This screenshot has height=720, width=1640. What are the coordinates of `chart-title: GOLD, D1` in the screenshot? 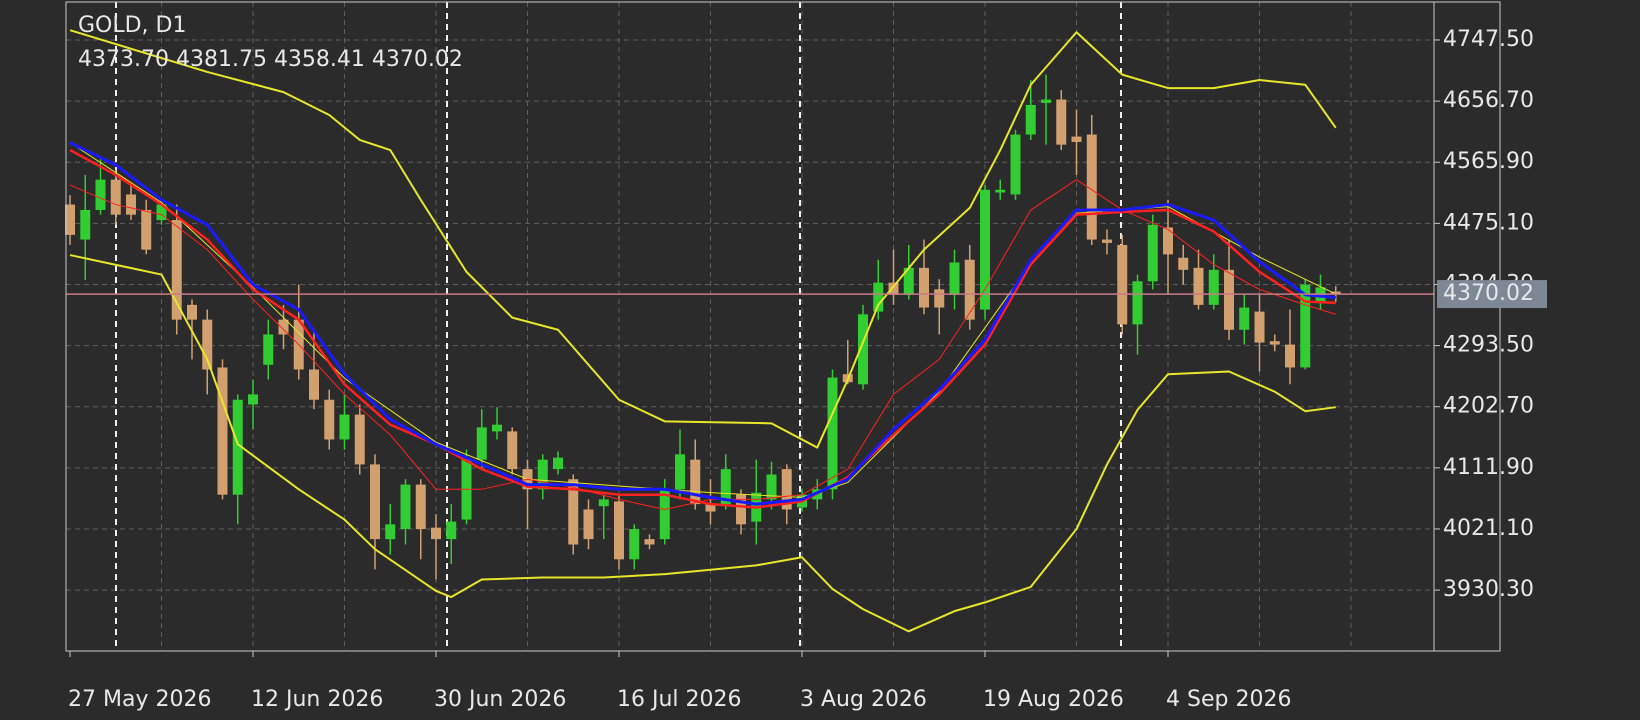 It's located at (132, 25).